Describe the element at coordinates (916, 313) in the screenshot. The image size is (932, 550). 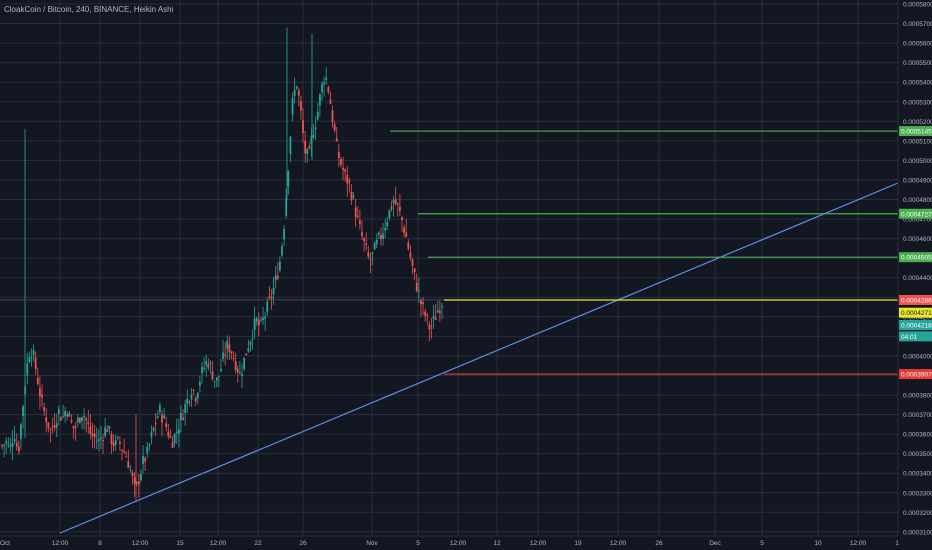
I see `price-tag-label: 0.0004271` at that location.